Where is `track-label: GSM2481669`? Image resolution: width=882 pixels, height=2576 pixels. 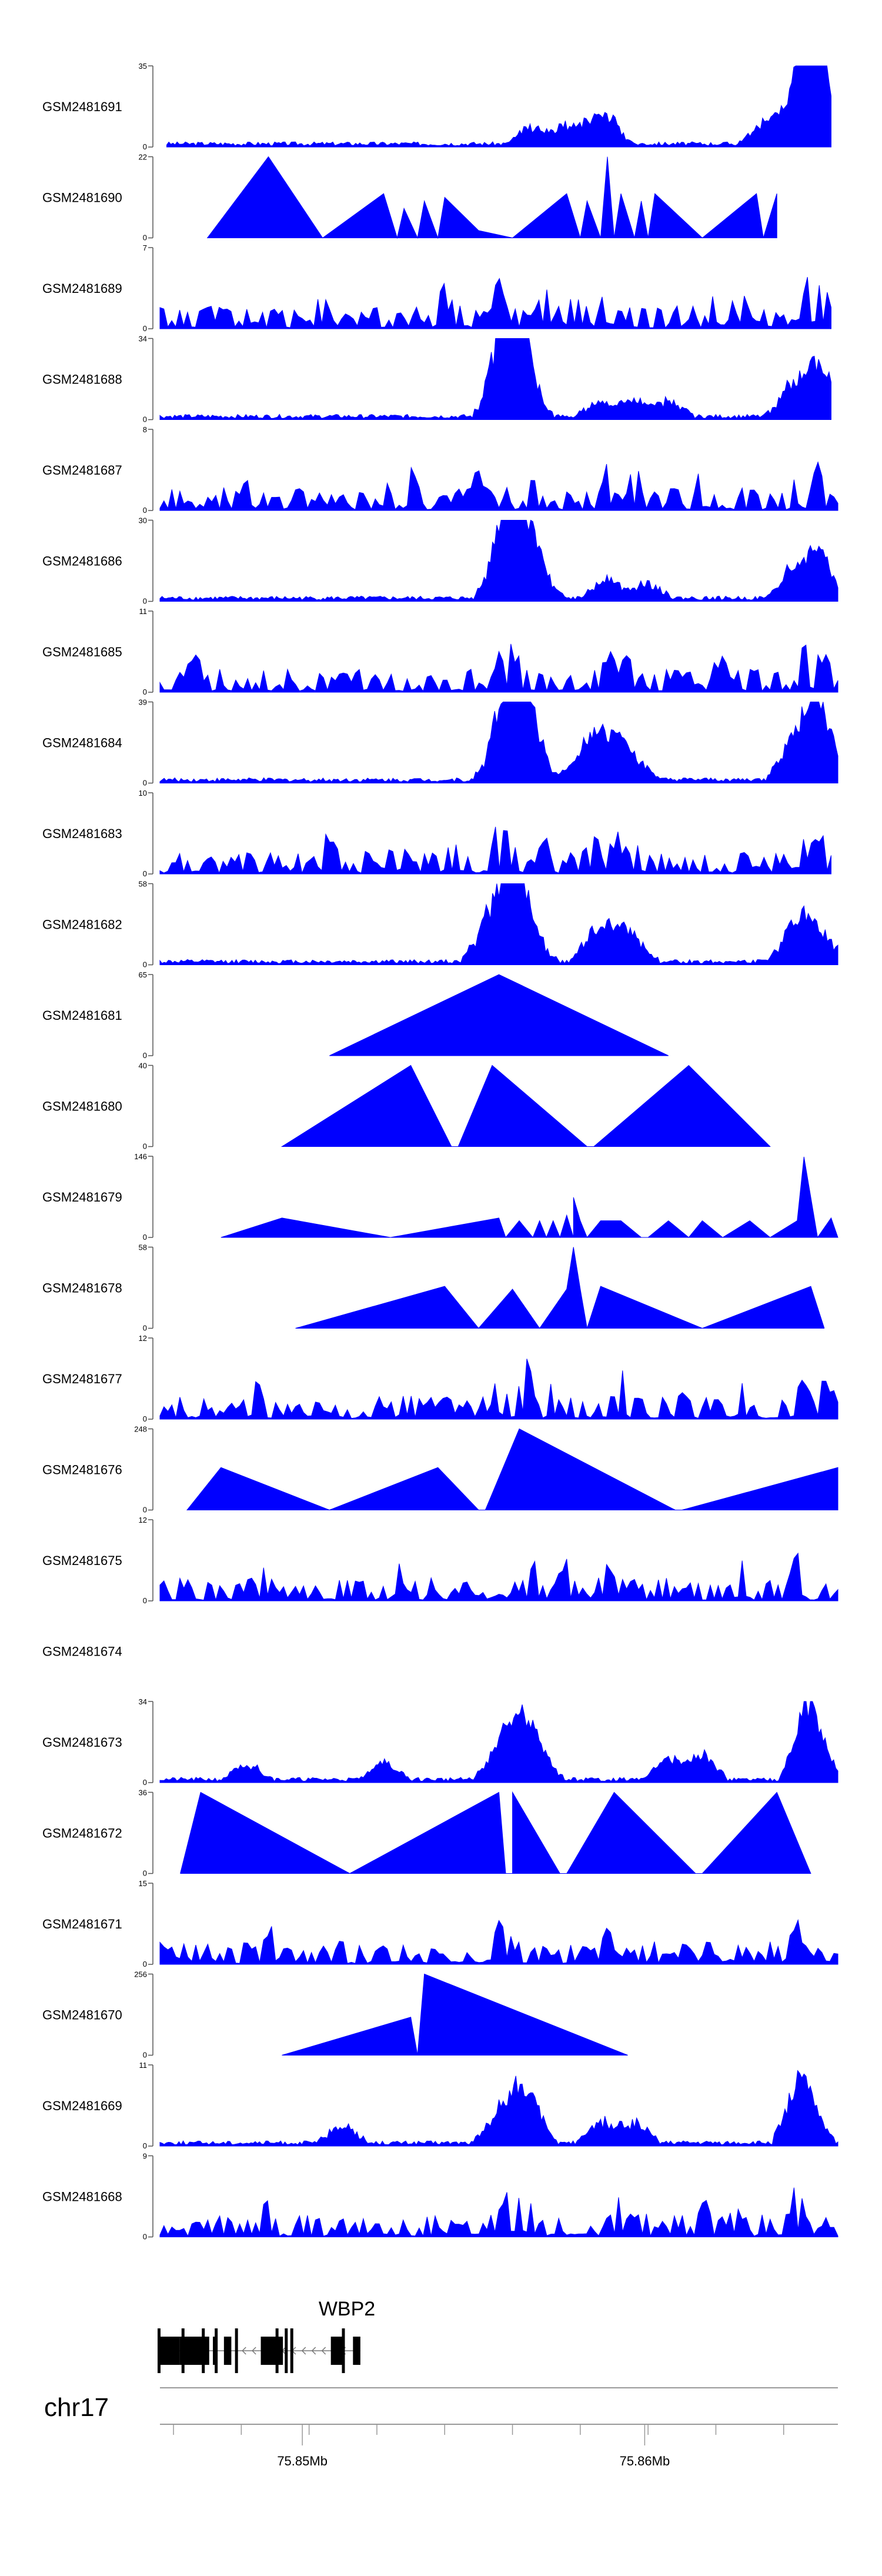
track-label: GSM2481669 is located at coordinates (82, 2105).